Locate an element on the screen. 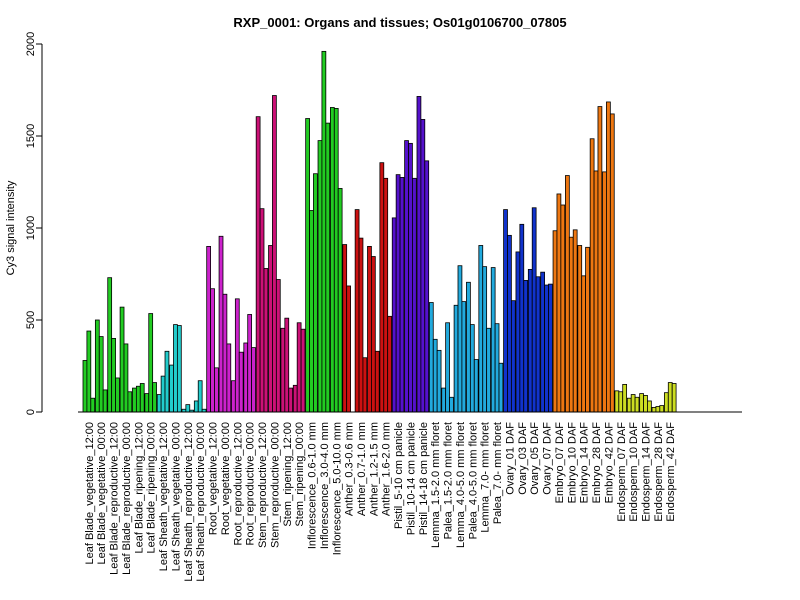 This screenshot has height=600, width=800. category-label-30: Lemma_4.0-5.0 mm floret is located at coordinates (461, 485).